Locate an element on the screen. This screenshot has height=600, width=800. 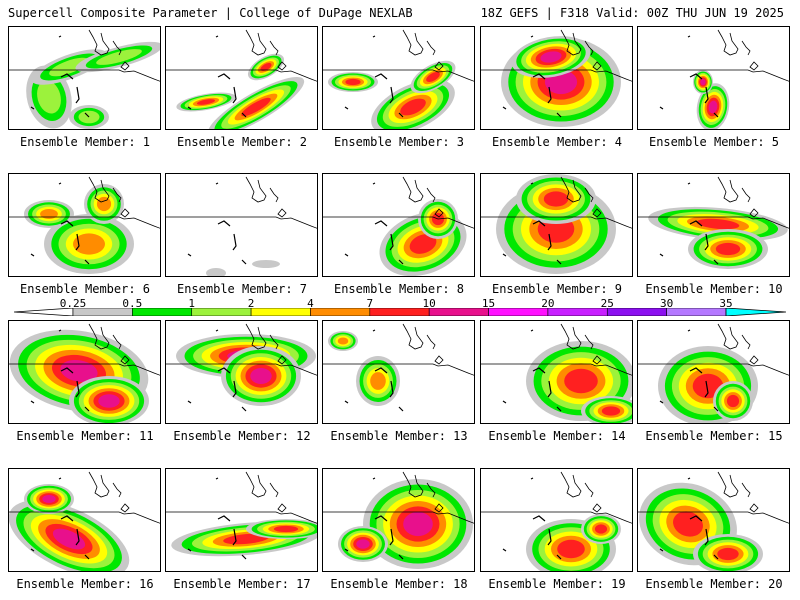
colorbar-tick-label: 0.25 is located at coordinates (73, 303).